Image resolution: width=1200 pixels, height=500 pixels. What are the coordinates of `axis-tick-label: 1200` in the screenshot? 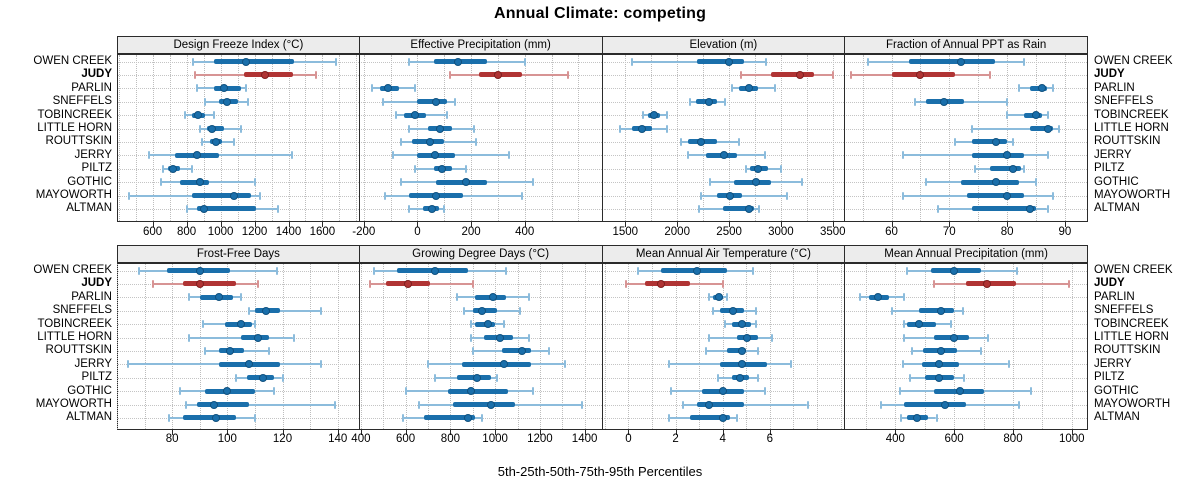 It's located at (254, 232).